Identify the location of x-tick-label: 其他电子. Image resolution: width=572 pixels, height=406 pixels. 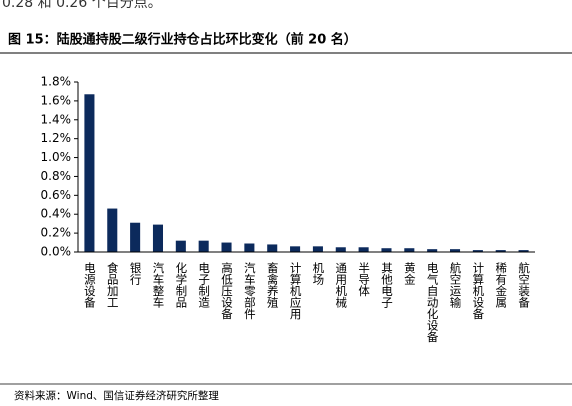
(387, 285).